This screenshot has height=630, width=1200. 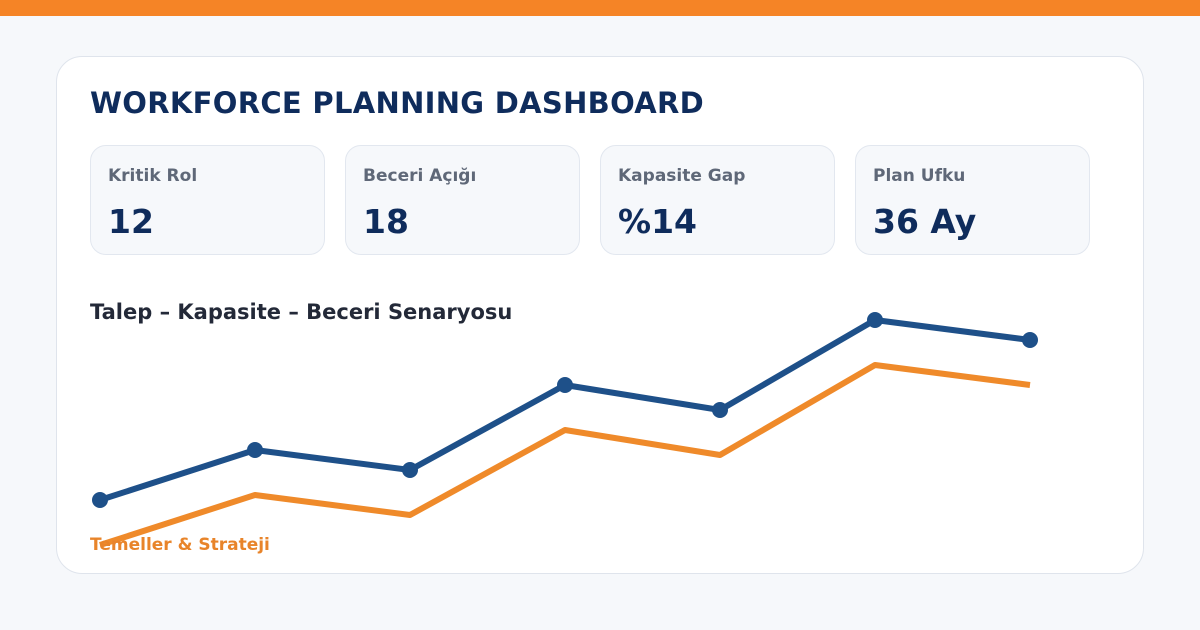 I want to click on page-title: WORKFORCE PLANNING DASHBOARD, so click(x=397, y=103).